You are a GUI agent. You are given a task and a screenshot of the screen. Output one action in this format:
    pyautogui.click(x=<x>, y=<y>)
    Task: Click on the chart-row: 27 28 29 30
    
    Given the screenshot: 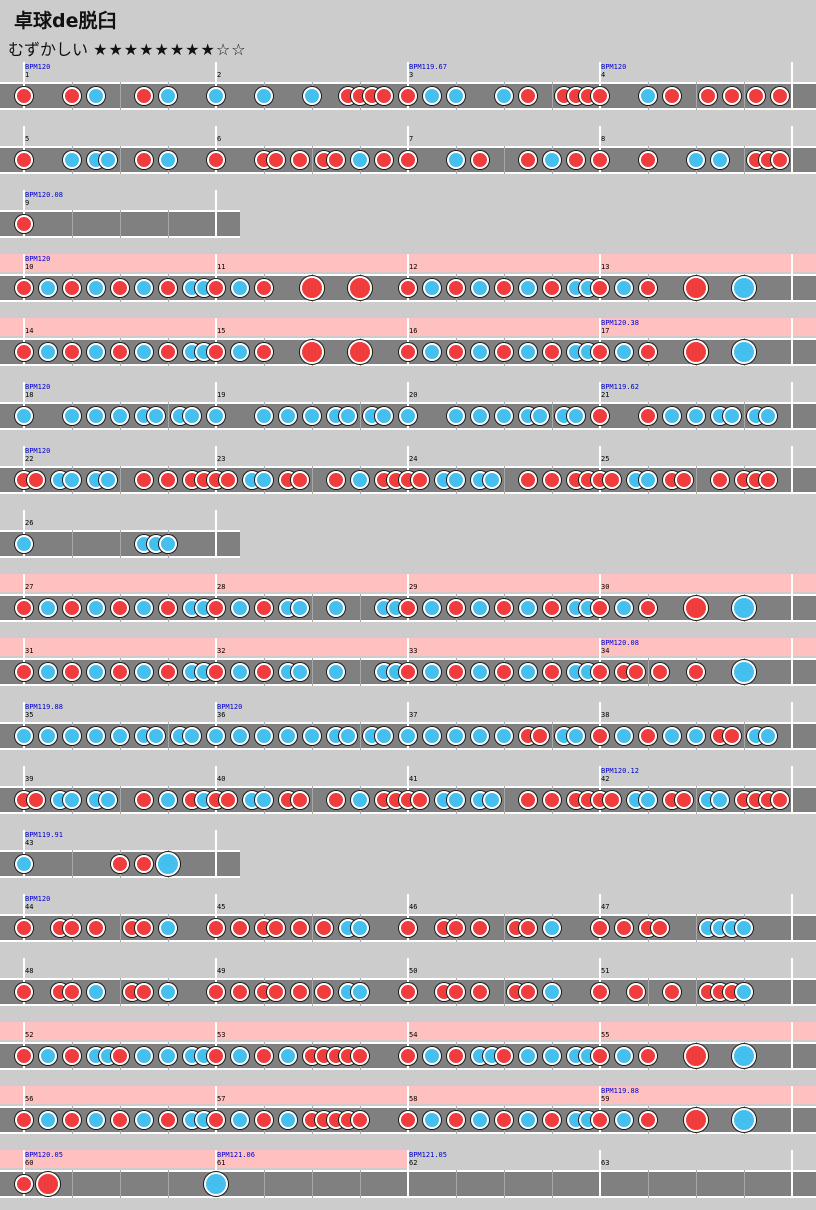 What is the action you would take?
    pyautogui.click(x=408, y=604)
    